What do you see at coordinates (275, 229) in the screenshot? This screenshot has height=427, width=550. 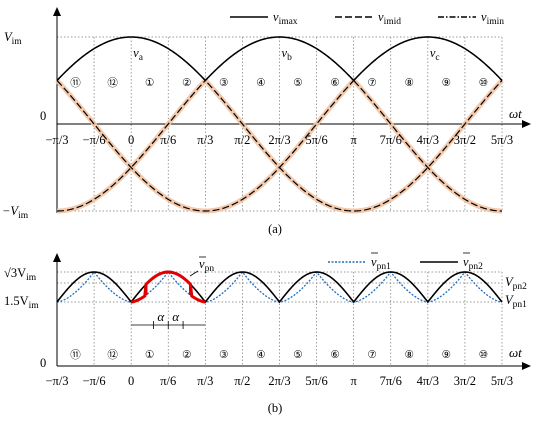 I see `caption-a: (a)` at bounding box center [275, 229].